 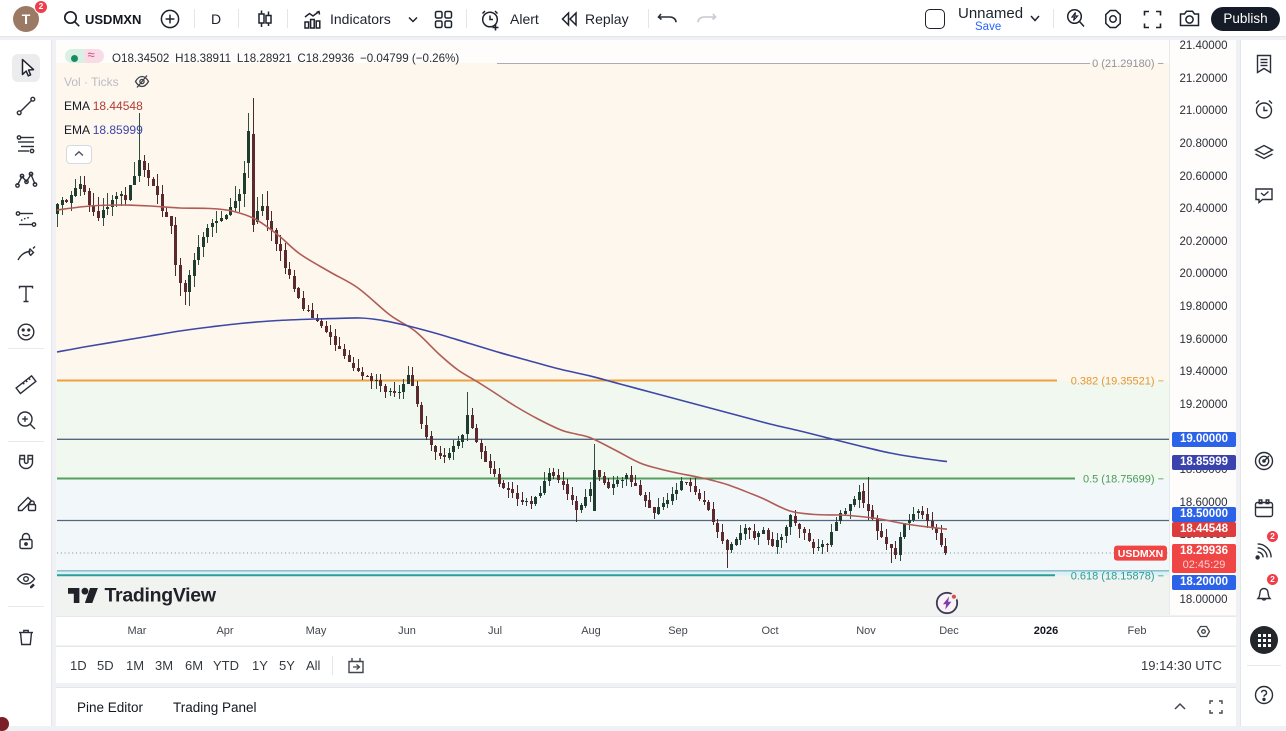 I want to click on svg-text: 0.382 (19.35521) −, so click(x=1117, y=381).